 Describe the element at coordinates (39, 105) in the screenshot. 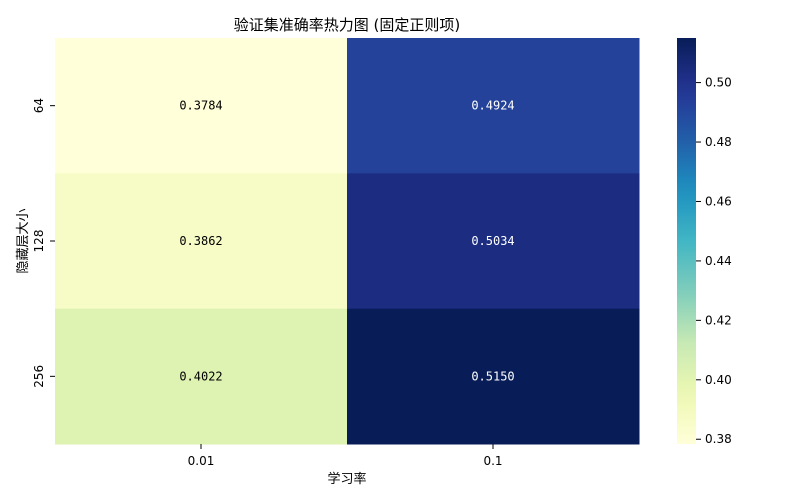

I see `y-tick-label: 64` at that location.